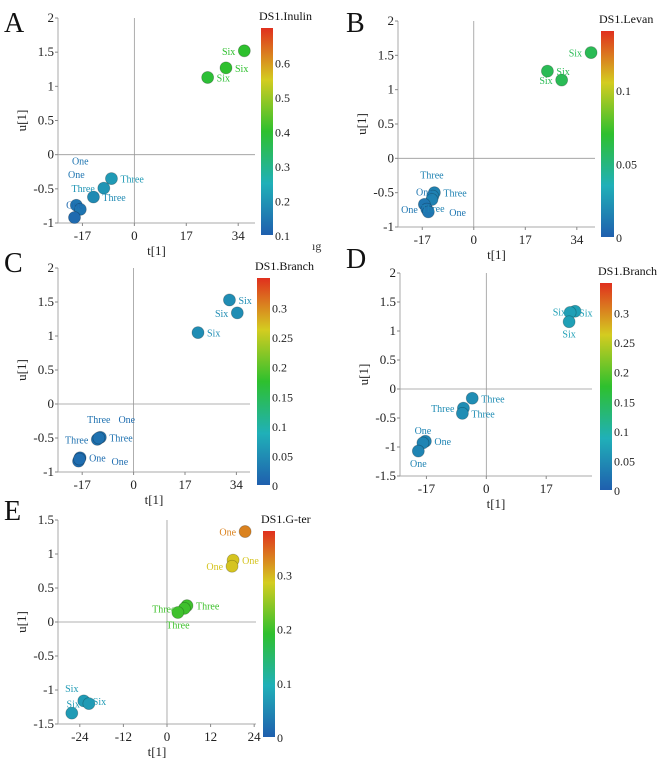 The image size is (659, 760). What do you see at coordinates (427, 488) in the screenshot?
I see `x-tick-label: -17` at bounding box center [427, 488].